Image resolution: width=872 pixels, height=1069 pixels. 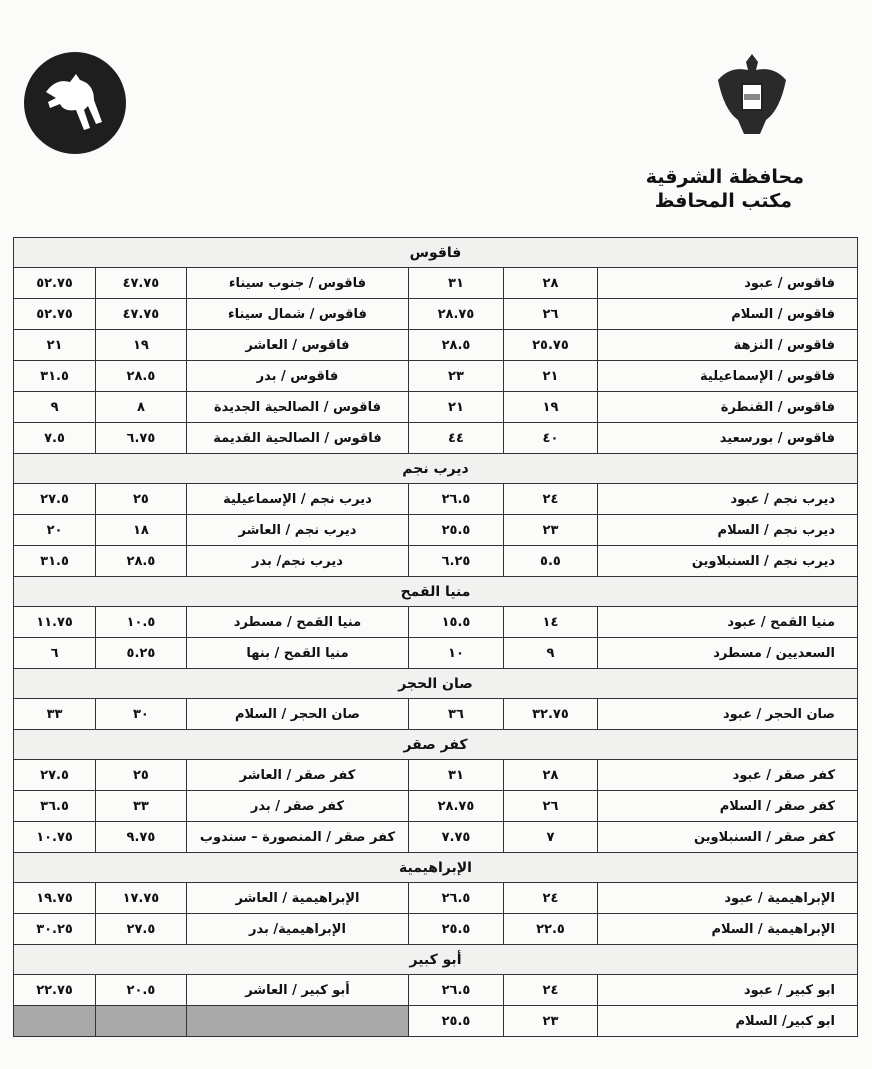 I want to click on section-header-row: ديرب نجم, so click(x=435, y=468).